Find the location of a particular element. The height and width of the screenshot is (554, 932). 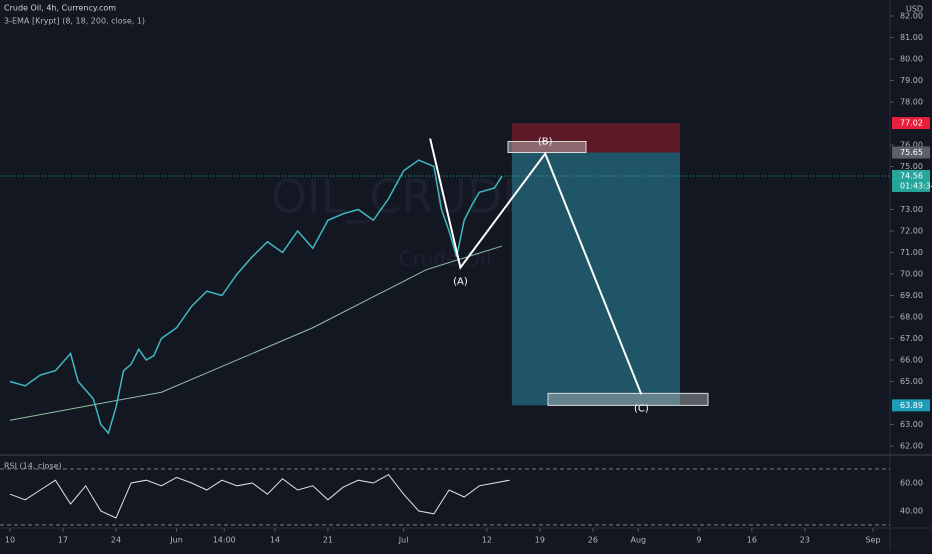

watermark-name: Crude Oil is located at coordinates (444, 259).